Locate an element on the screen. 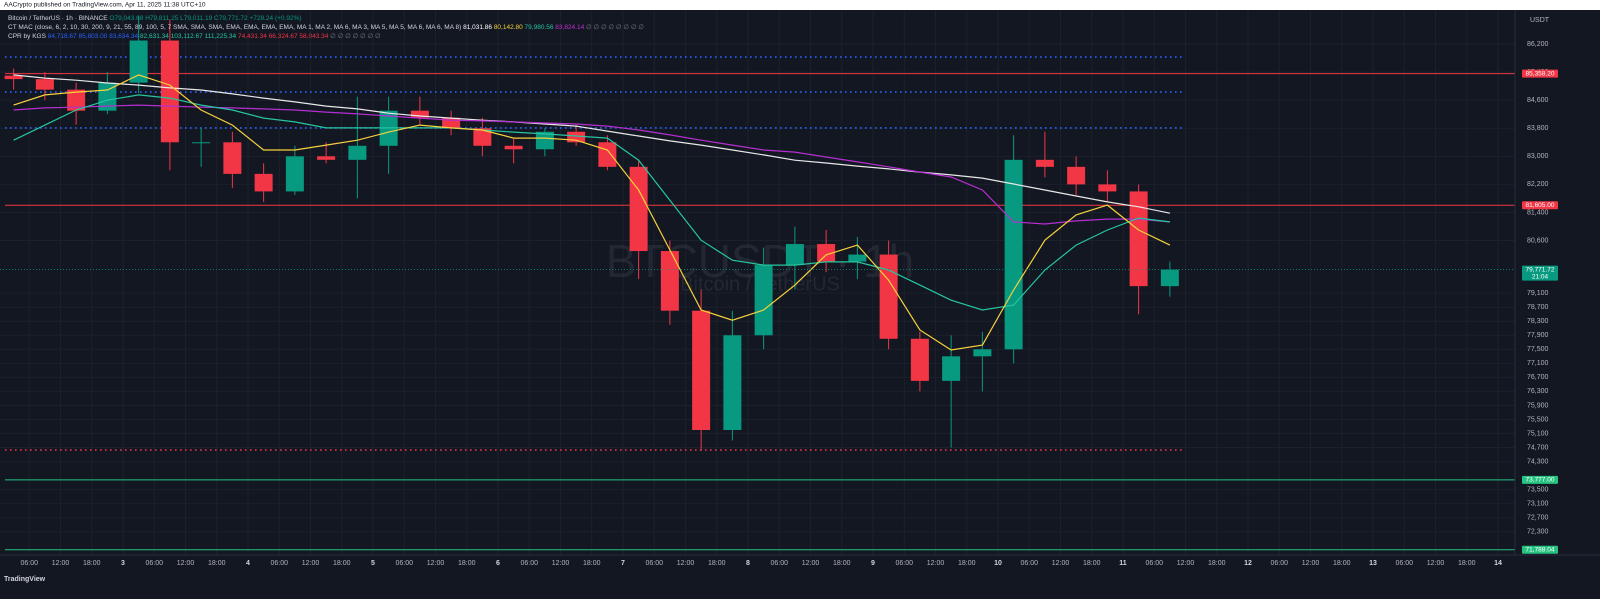  price-badge-label: 85,358.20 is located at coordinates (1540, 73).